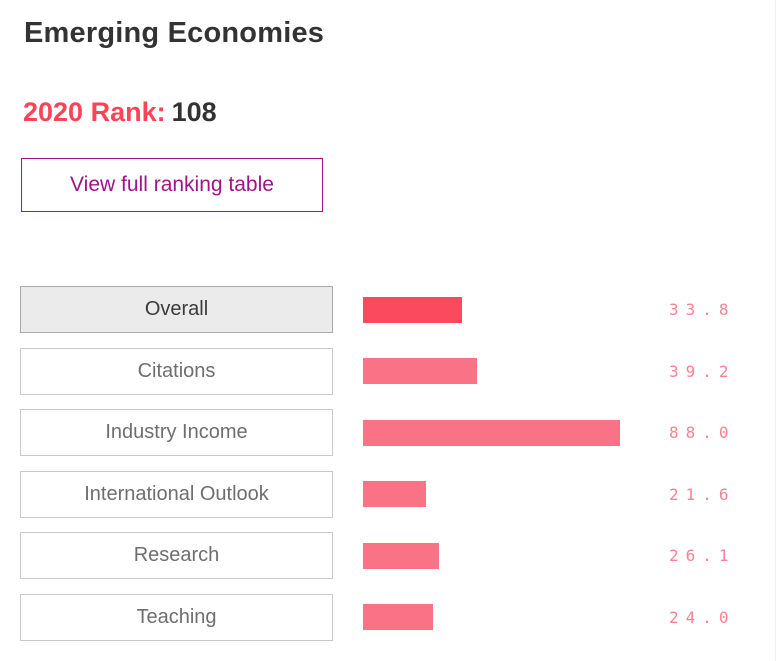 This screenshot has height=661, width=784. What do you see at coordinates (176, 617) in the screenshot?
I see `category-button-teaching: Teaching` at bounding box center [176, 617].